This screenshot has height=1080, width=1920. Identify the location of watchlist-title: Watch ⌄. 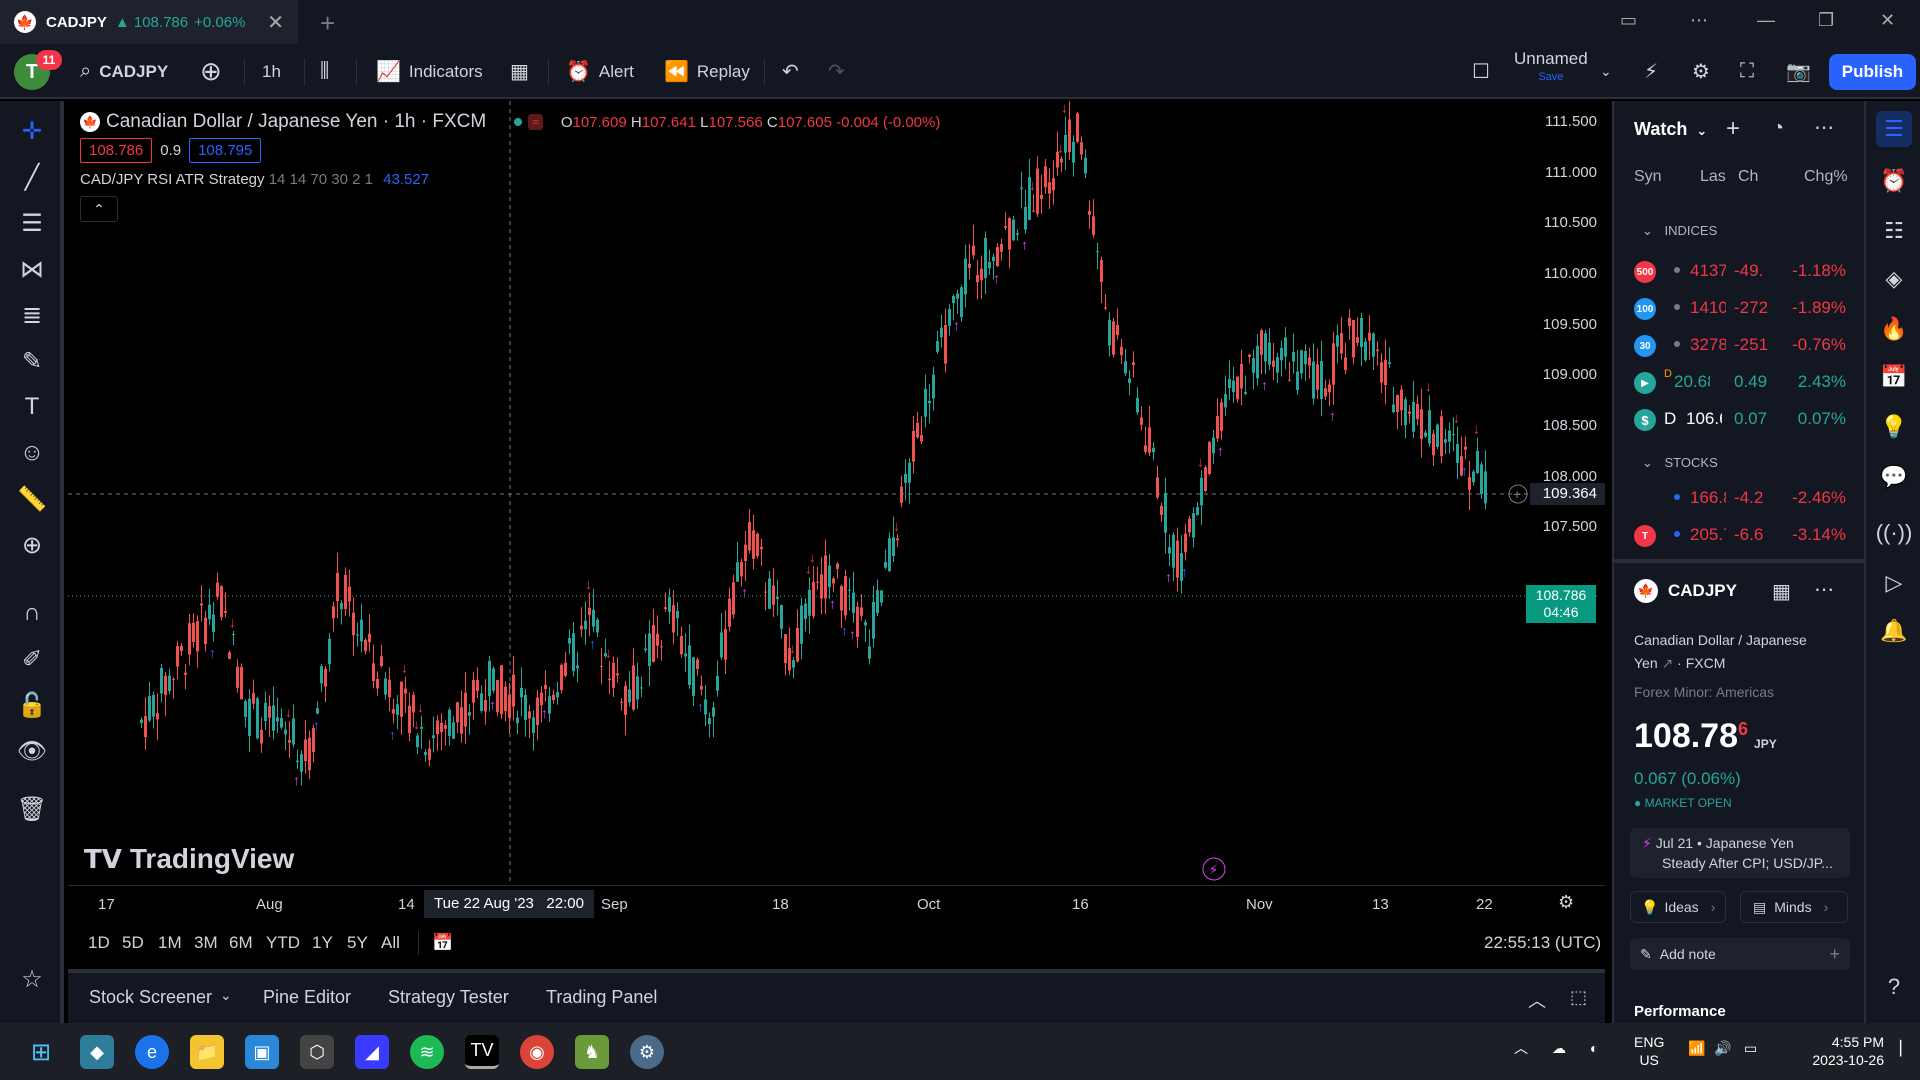
(1670, 129).